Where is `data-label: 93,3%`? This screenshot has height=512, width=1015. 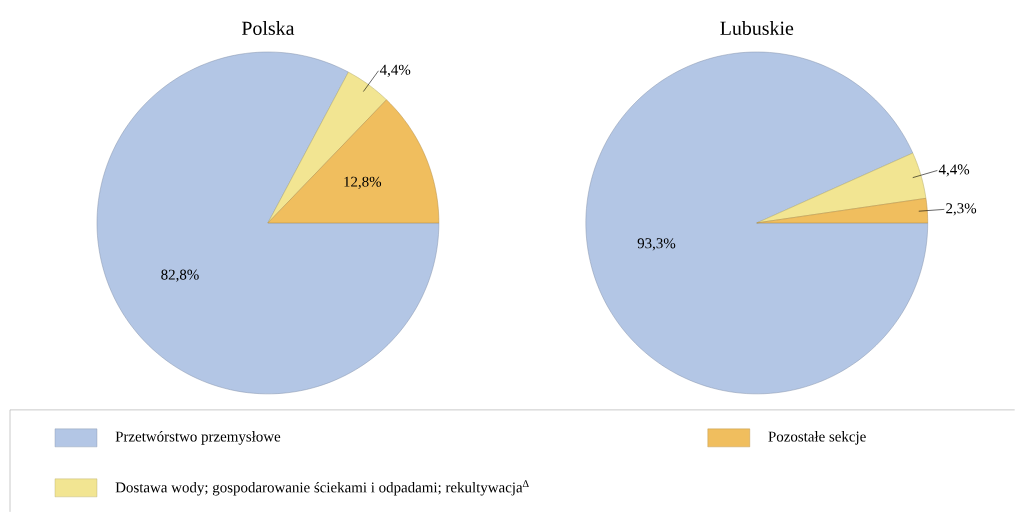
data-label: 93,3% is located at coordinates (656, 244).